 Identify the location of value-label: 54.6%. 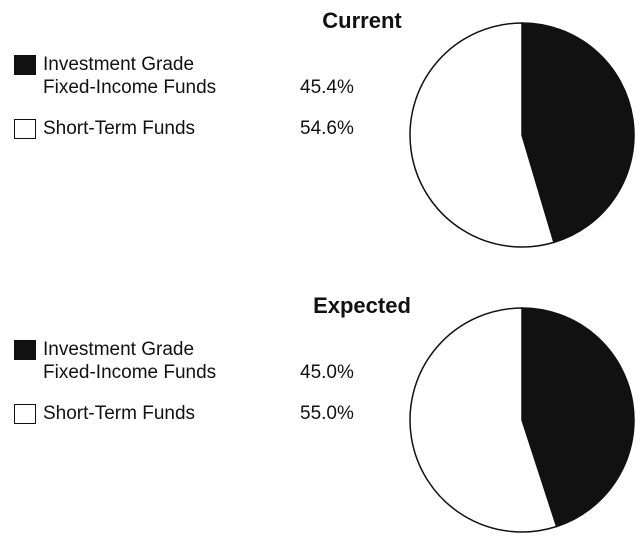
(327, 128).